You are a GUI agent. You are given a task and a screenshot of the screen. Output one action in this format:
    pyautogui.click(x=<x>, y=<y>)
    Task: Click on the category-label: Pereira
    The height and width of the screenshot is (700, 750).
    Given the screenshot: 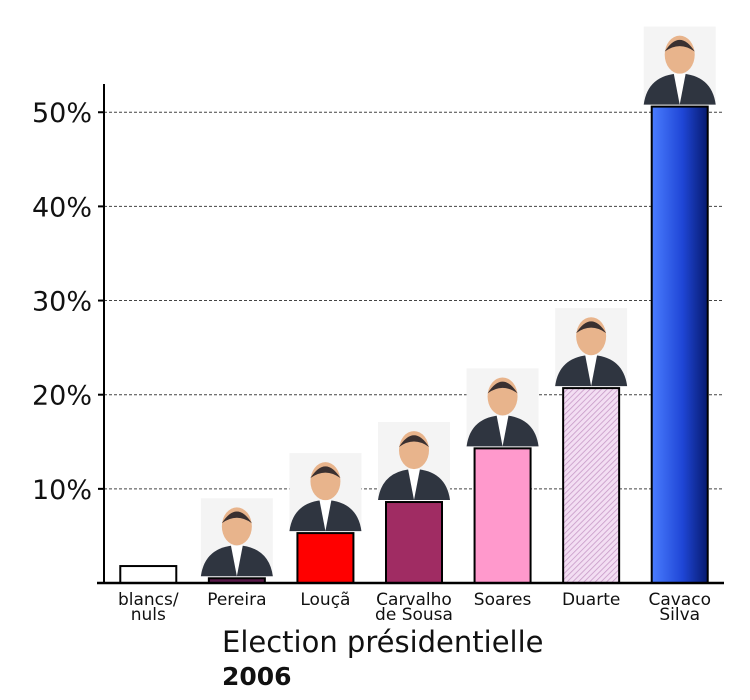 What is the action you would take?
    pyautogui.click(x=236, y=600)
    